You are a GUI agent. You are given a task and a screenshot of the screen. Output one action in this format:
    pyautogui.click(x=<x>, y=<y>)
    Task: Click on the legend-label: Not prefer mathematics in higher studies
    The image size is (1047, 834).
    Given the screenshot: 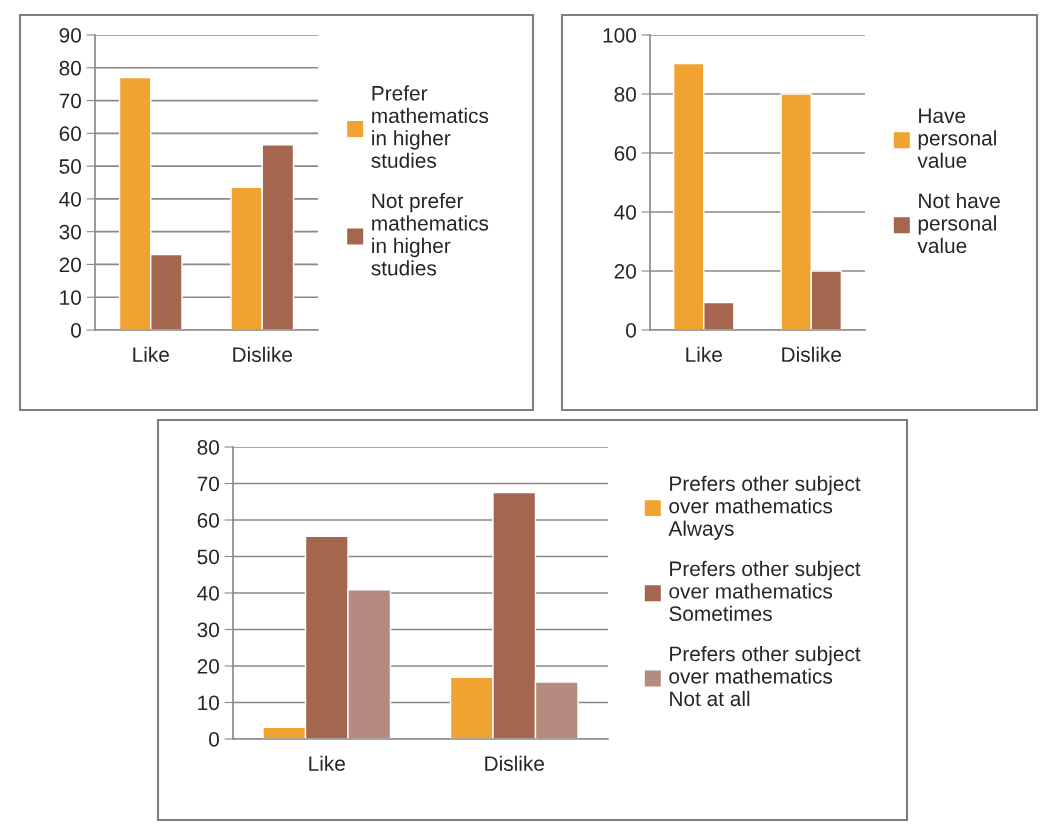 What is the action you would take?
    pyautogui.click(x=430, y=234)
    